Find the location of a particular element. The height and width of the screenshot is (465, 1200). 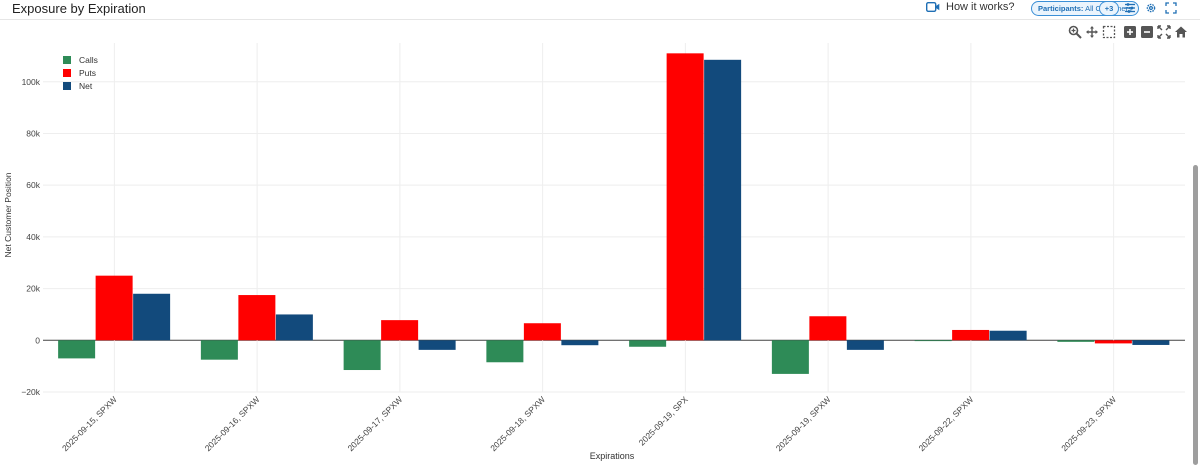

y-tick-label: 20k is located at coordinates (33, 289).